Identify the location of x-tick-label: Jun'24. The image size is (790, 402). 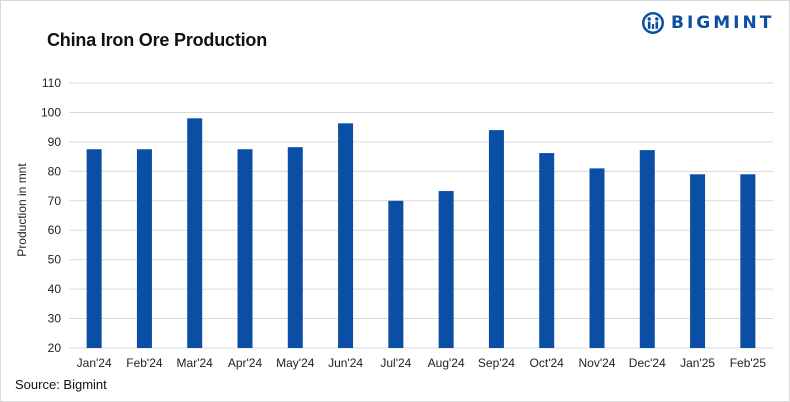
(345, 363).